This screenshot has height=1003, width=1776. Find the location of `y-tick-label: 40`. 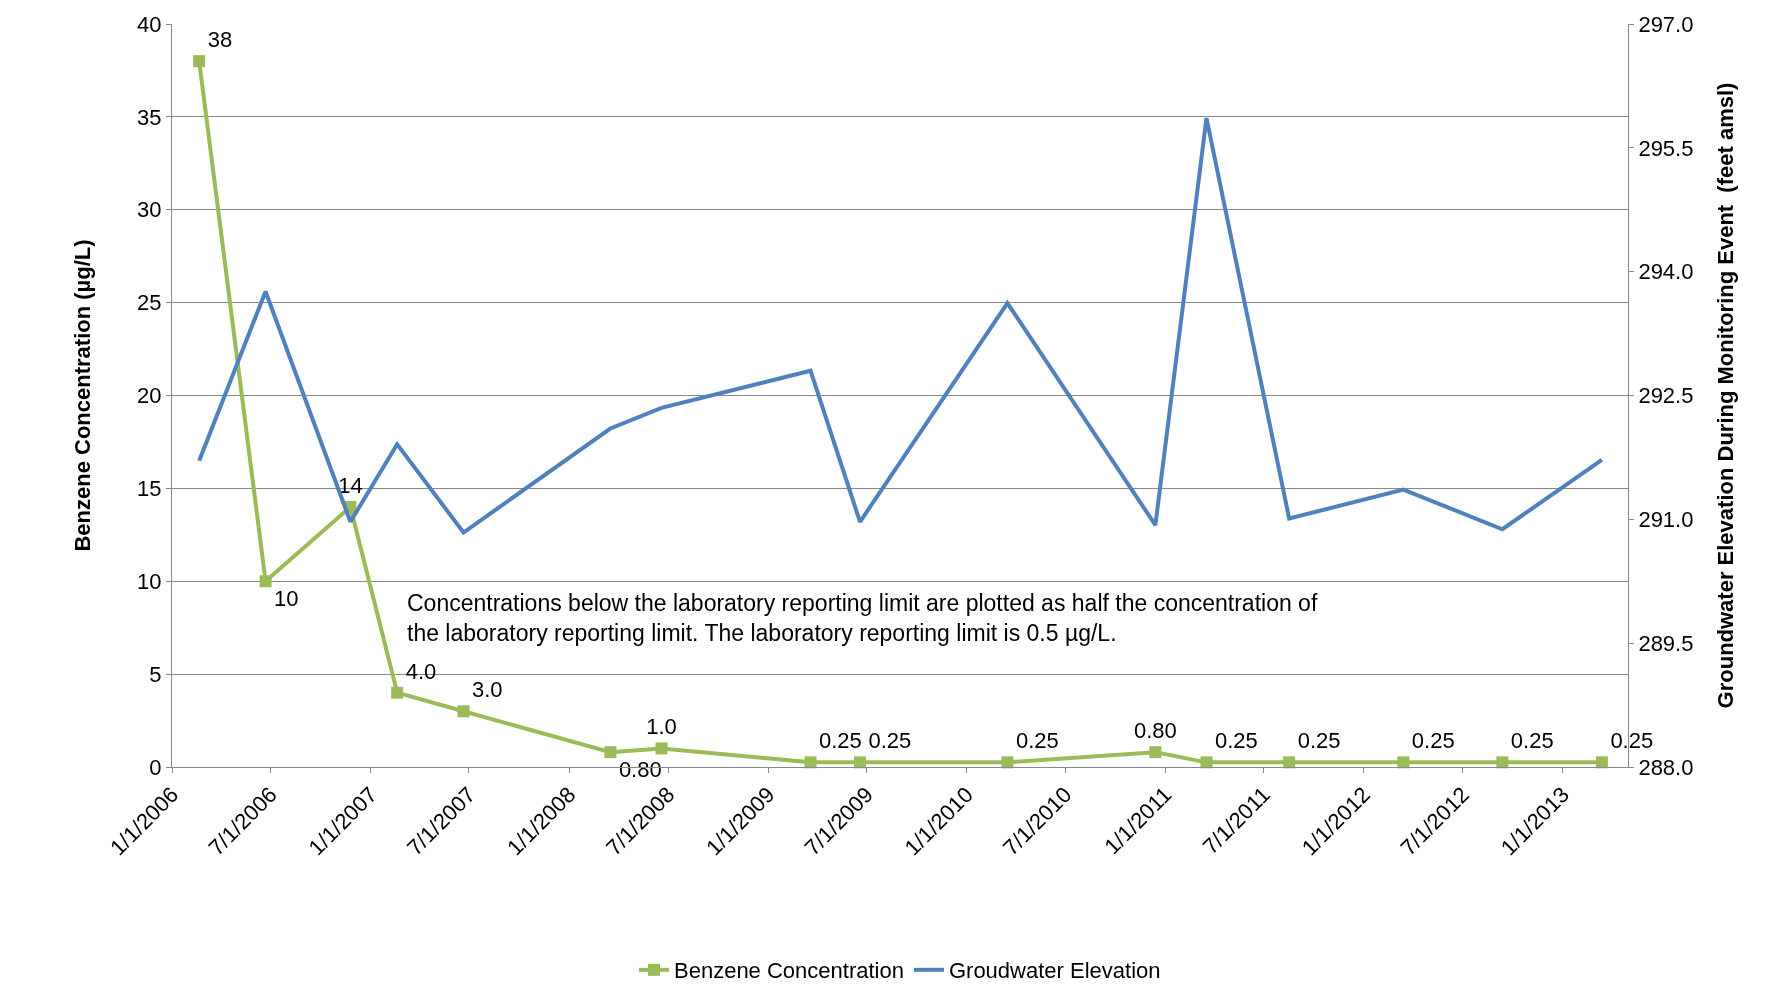

y-tick-label: 40 is located at coordinates (149, 24).